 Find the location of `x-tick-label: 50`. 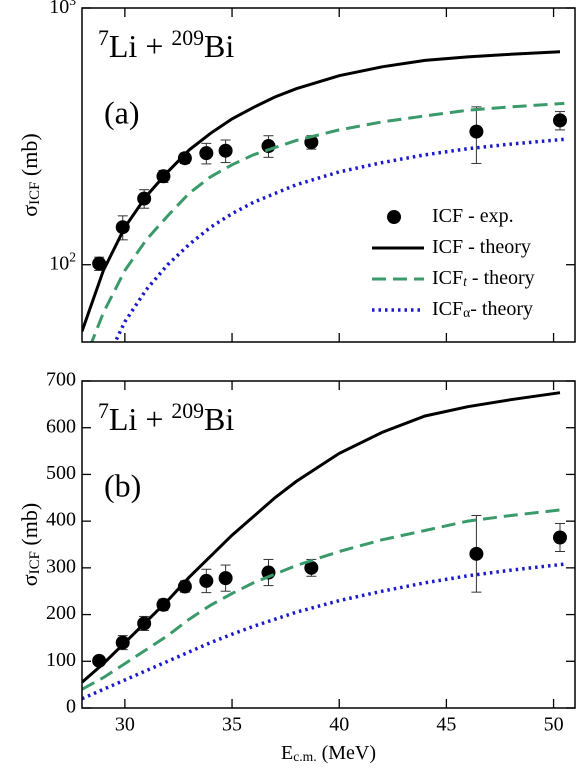

x-tick-label: 50 is located at coordinates (554, 725).